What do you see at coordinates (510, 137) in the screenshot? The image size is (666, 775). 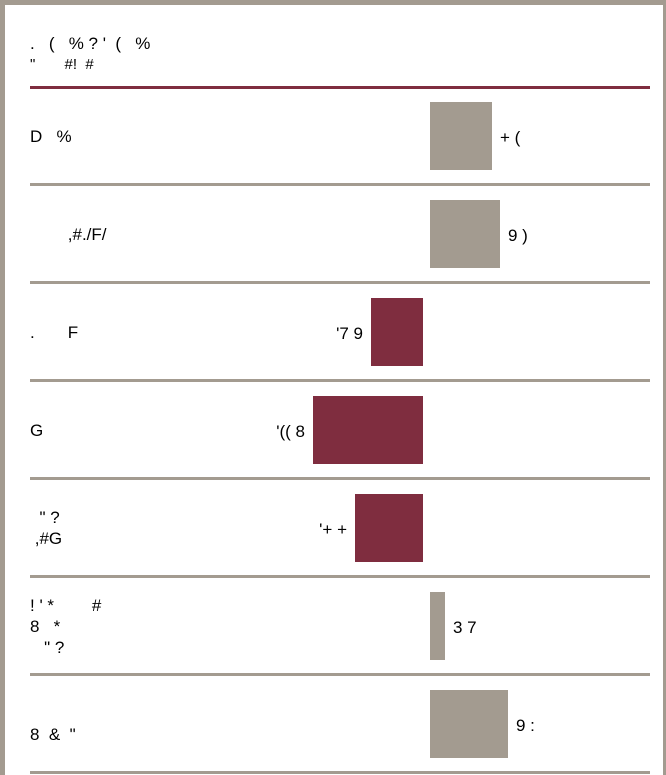 I see `bar-value-label: + (` at bounding box center [510, 137].